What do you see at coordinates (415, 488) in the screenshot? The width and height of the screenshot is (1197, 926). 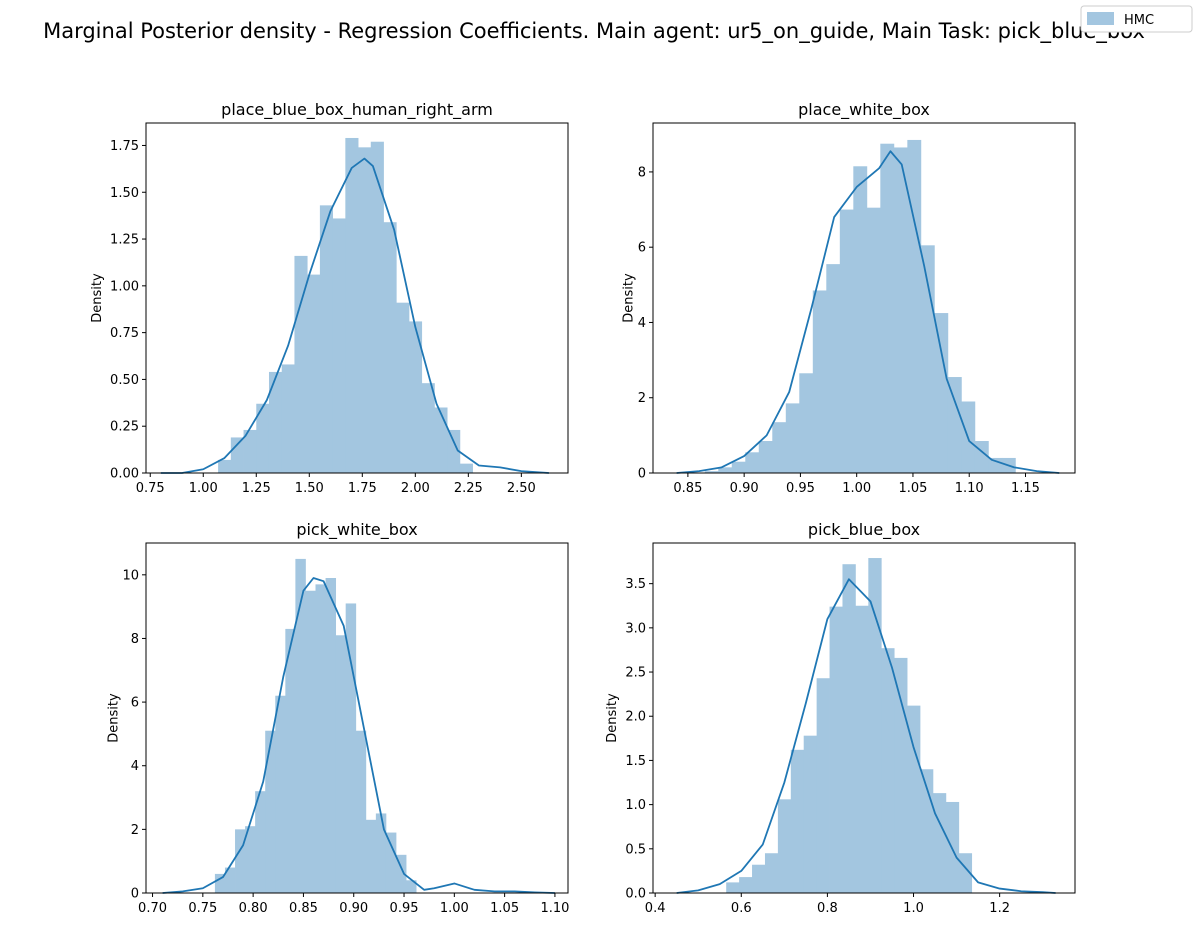 I see `x-tick-label: 2.00` at bounding box center [415, 488].